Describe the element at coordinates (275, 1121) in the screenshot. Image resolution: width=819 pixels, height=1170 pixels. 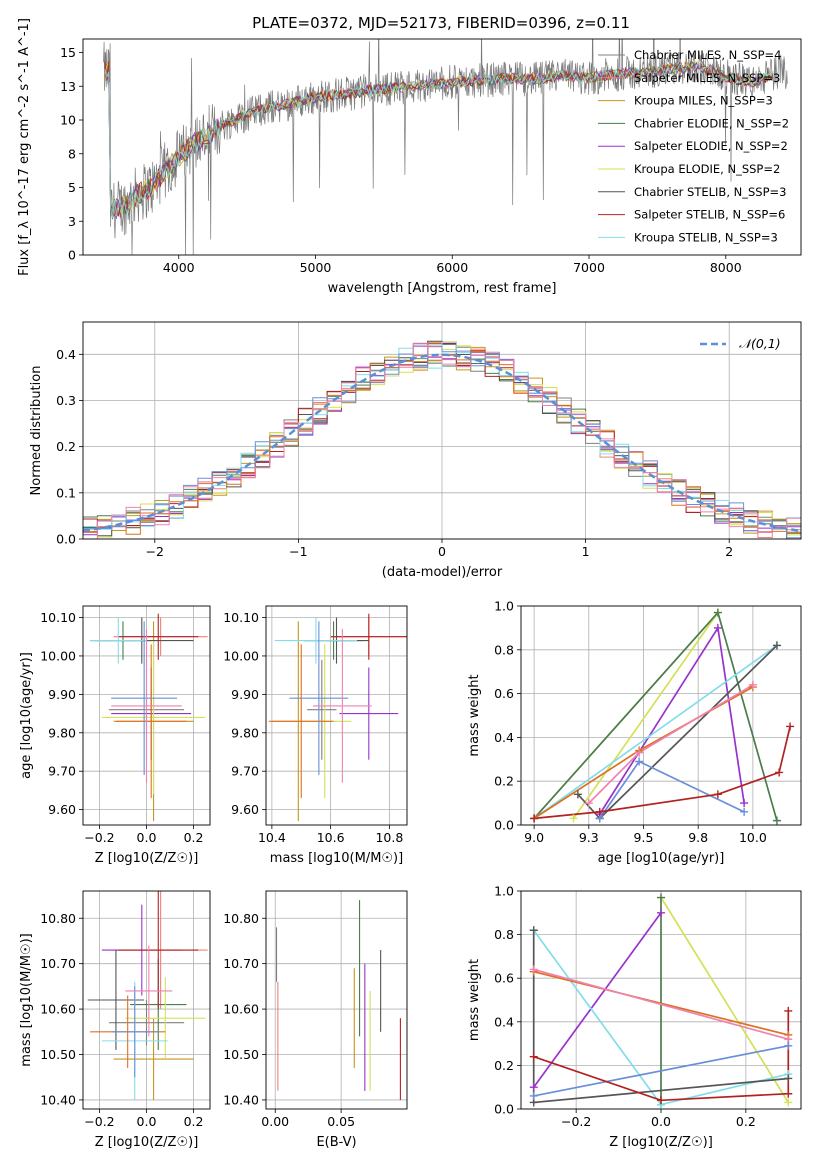
I see `x-tick-label: 0.00` at that location.